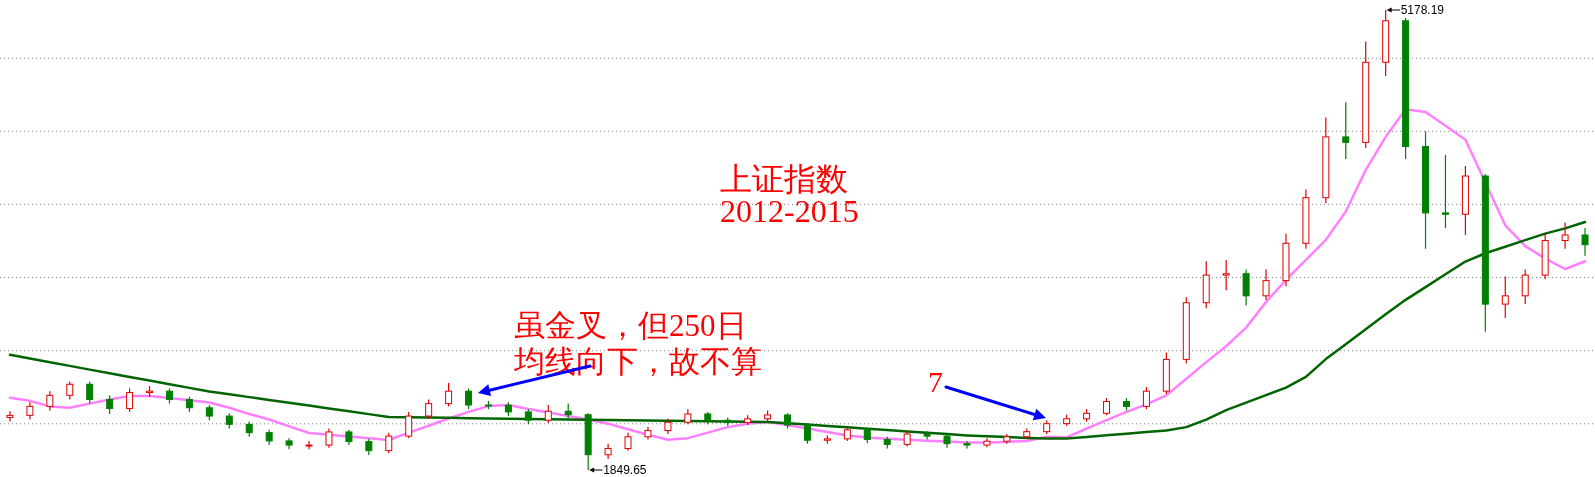 The height and width of the screenshot is (477, 1595). I want to click on annotation: 7, so click(935, 381).